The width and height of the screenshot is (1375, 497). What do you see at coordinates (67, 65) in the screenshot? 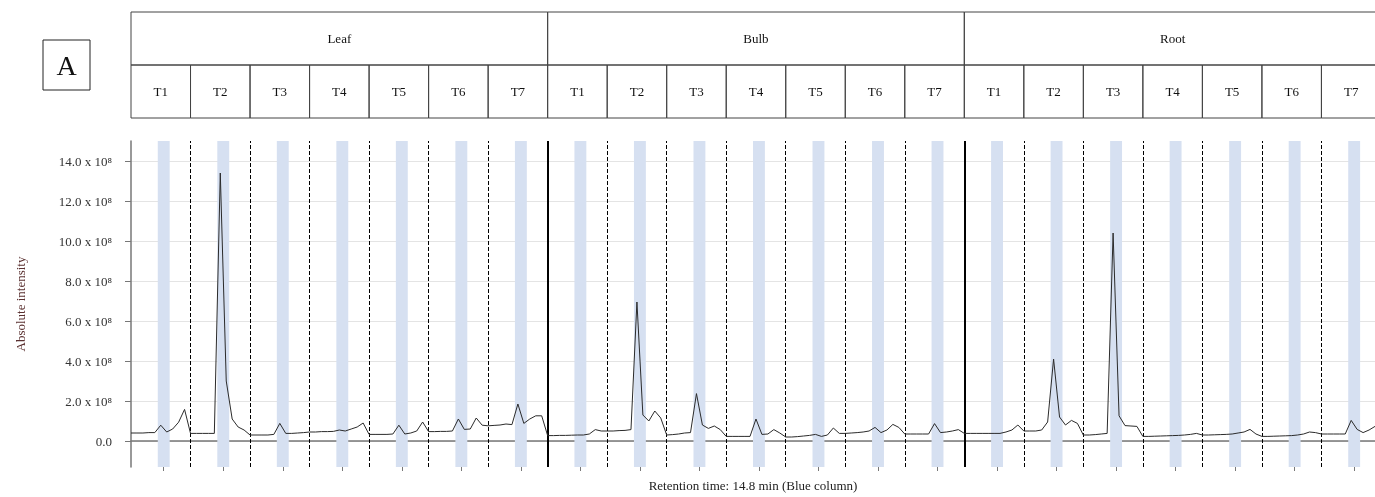
I see `text: A` at bounding box center [67, 65].